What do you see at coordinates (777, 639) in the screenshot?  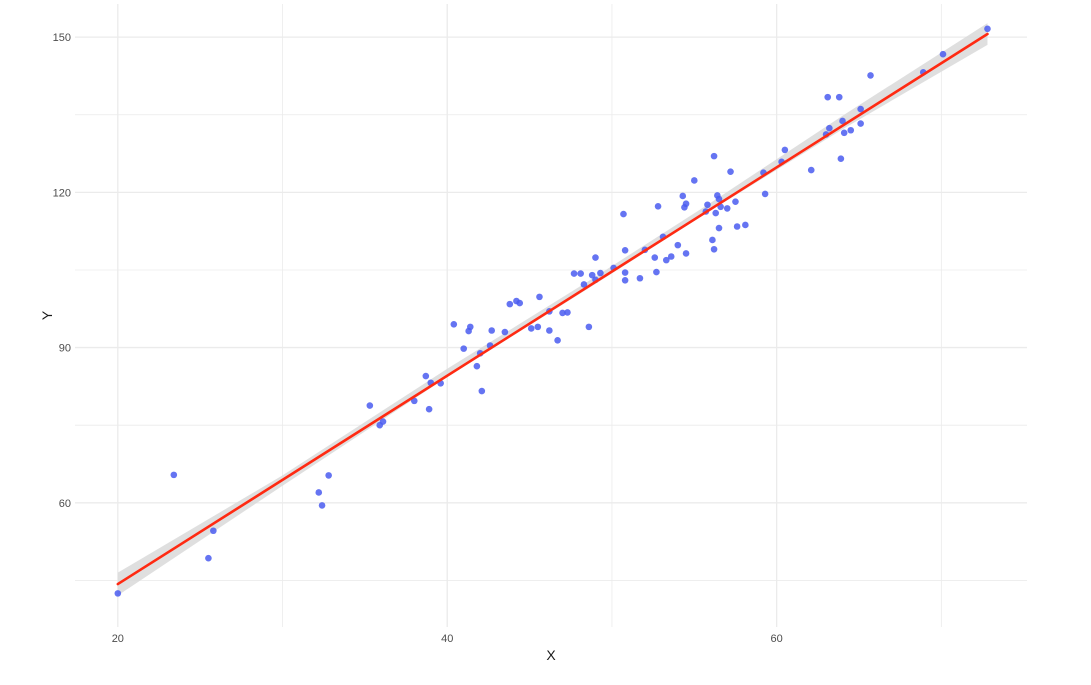 I see `x-tick-label: 60` at bounding box center [777, 639].